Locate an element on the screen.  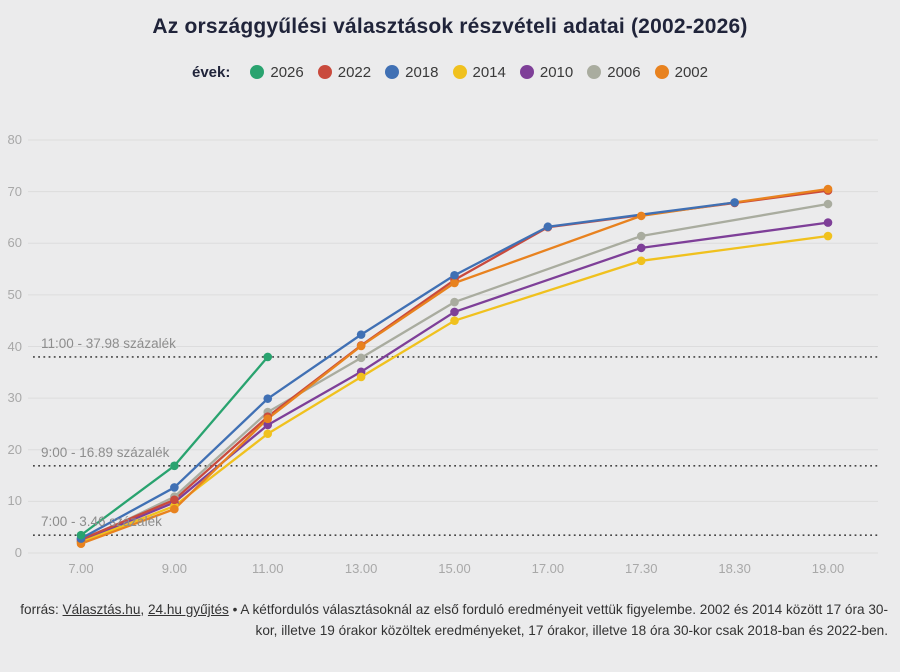
legend-dot-2006 is located at coordinates (594, 72).